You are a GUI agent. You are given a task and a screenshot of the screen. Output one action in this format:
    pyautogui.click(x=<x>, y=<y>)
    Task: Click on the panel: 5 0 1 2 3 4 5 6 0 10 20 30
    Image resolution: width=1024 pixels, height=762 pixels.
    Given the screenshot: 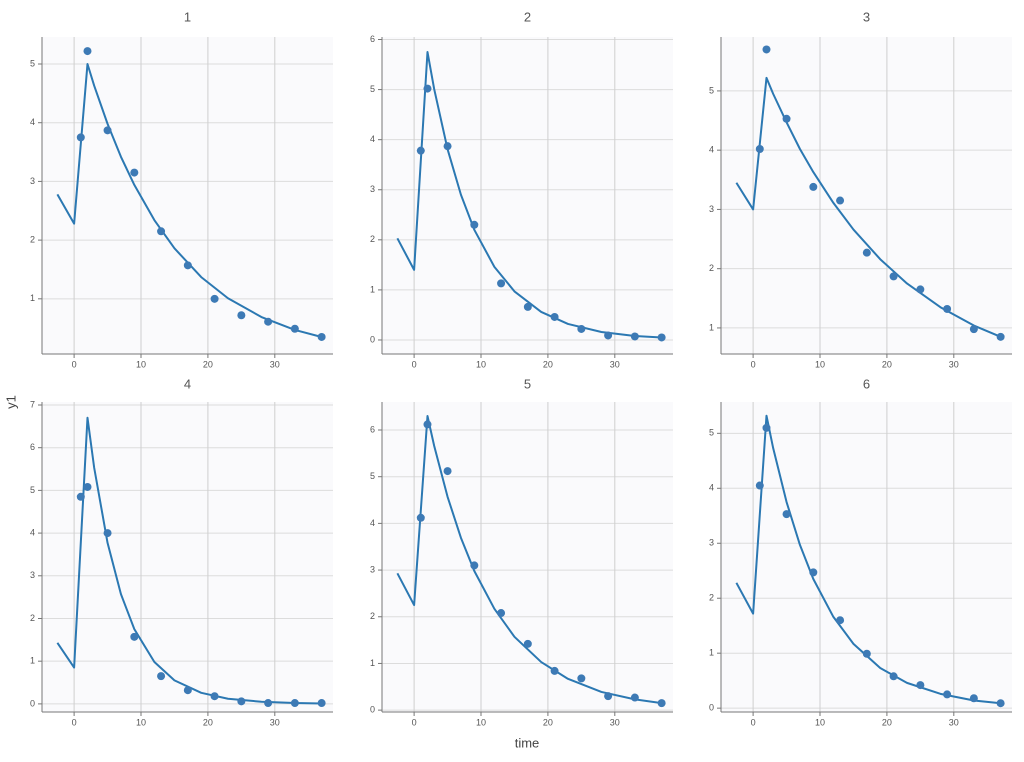 What is the action you would take?
    pyautogui.click(x=521, y=551)
    